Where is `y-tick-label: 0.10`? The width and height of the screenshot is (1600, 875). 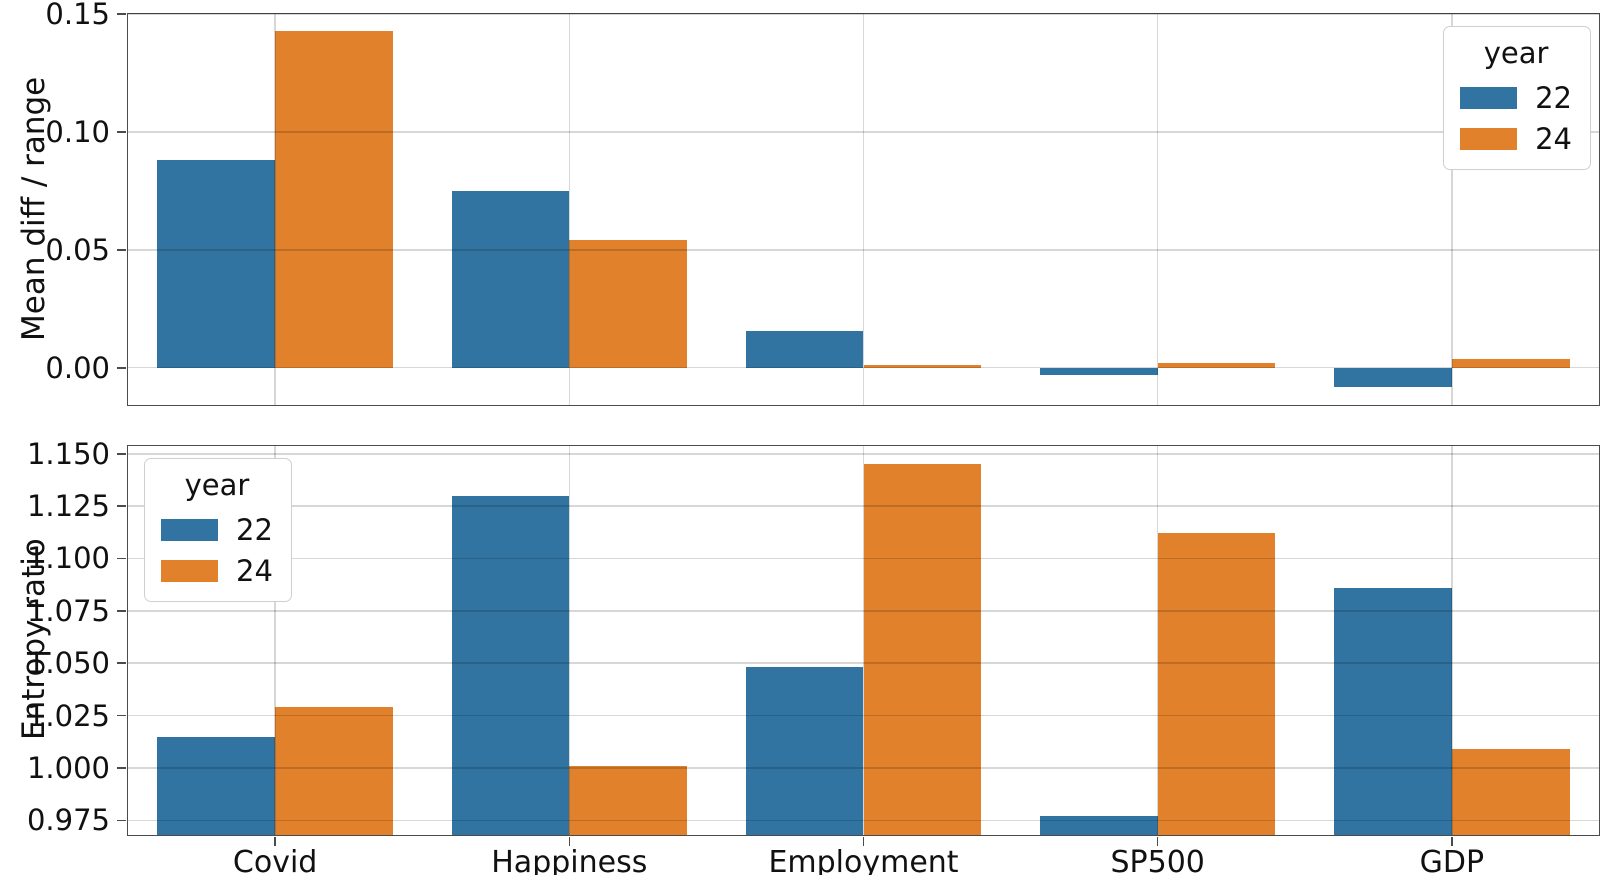 y-tick-label: 0.10 is located at coordinates (77, 131).